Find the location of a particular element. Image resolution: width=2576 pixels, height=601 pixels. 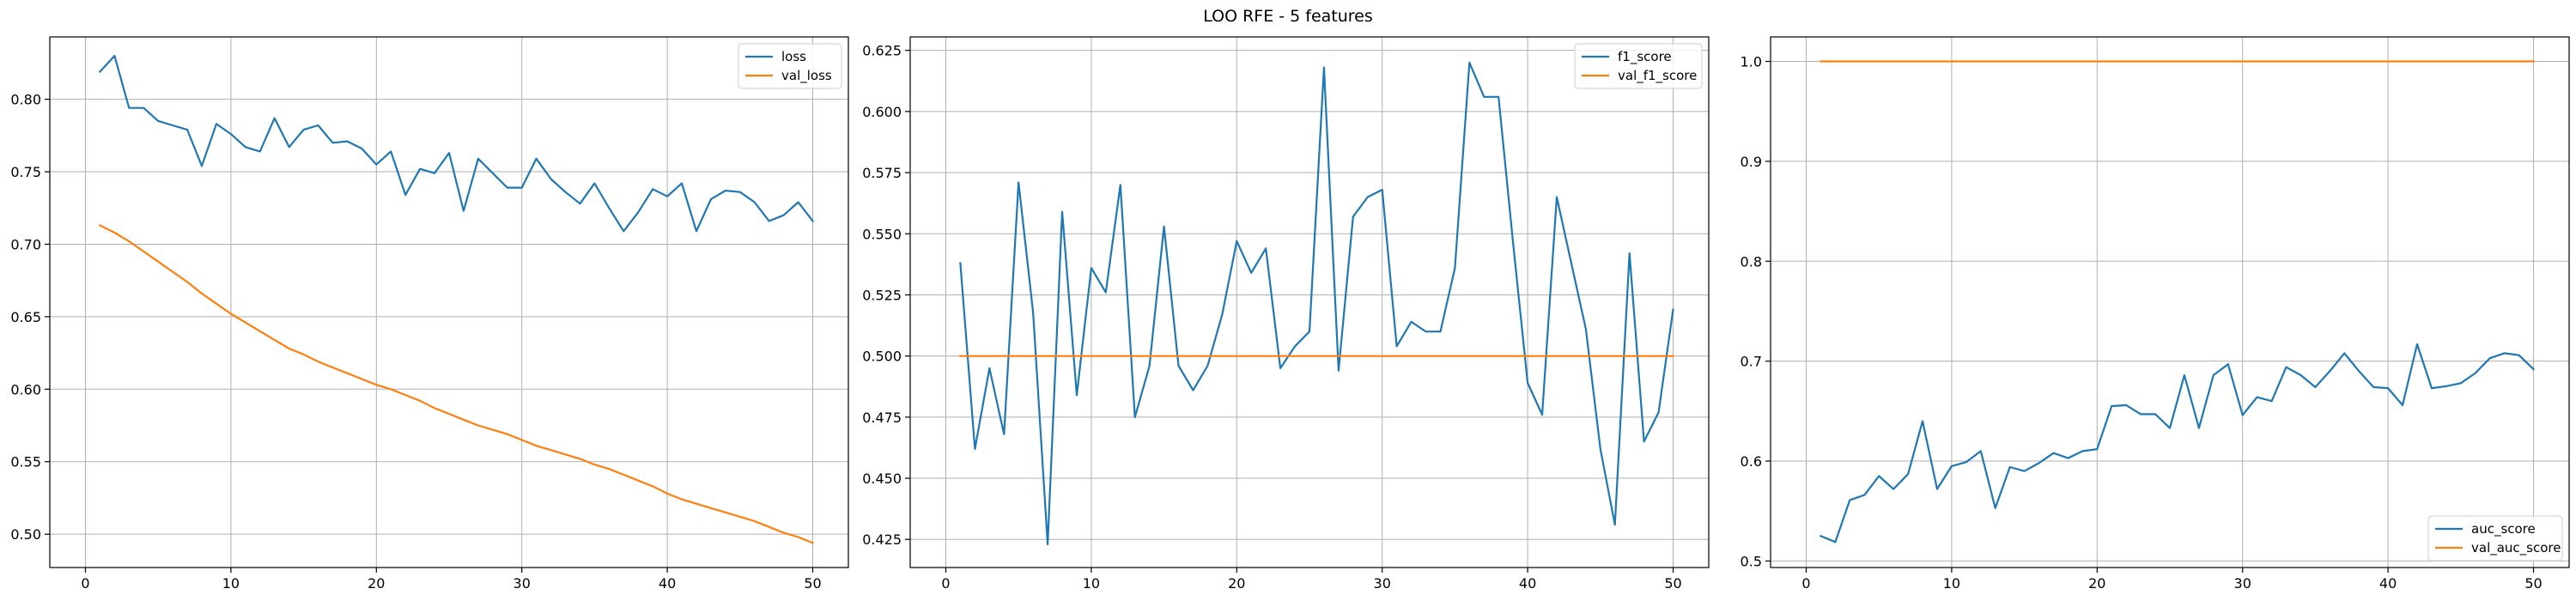

series-line-val_loss is located at coordinates (456, 384).